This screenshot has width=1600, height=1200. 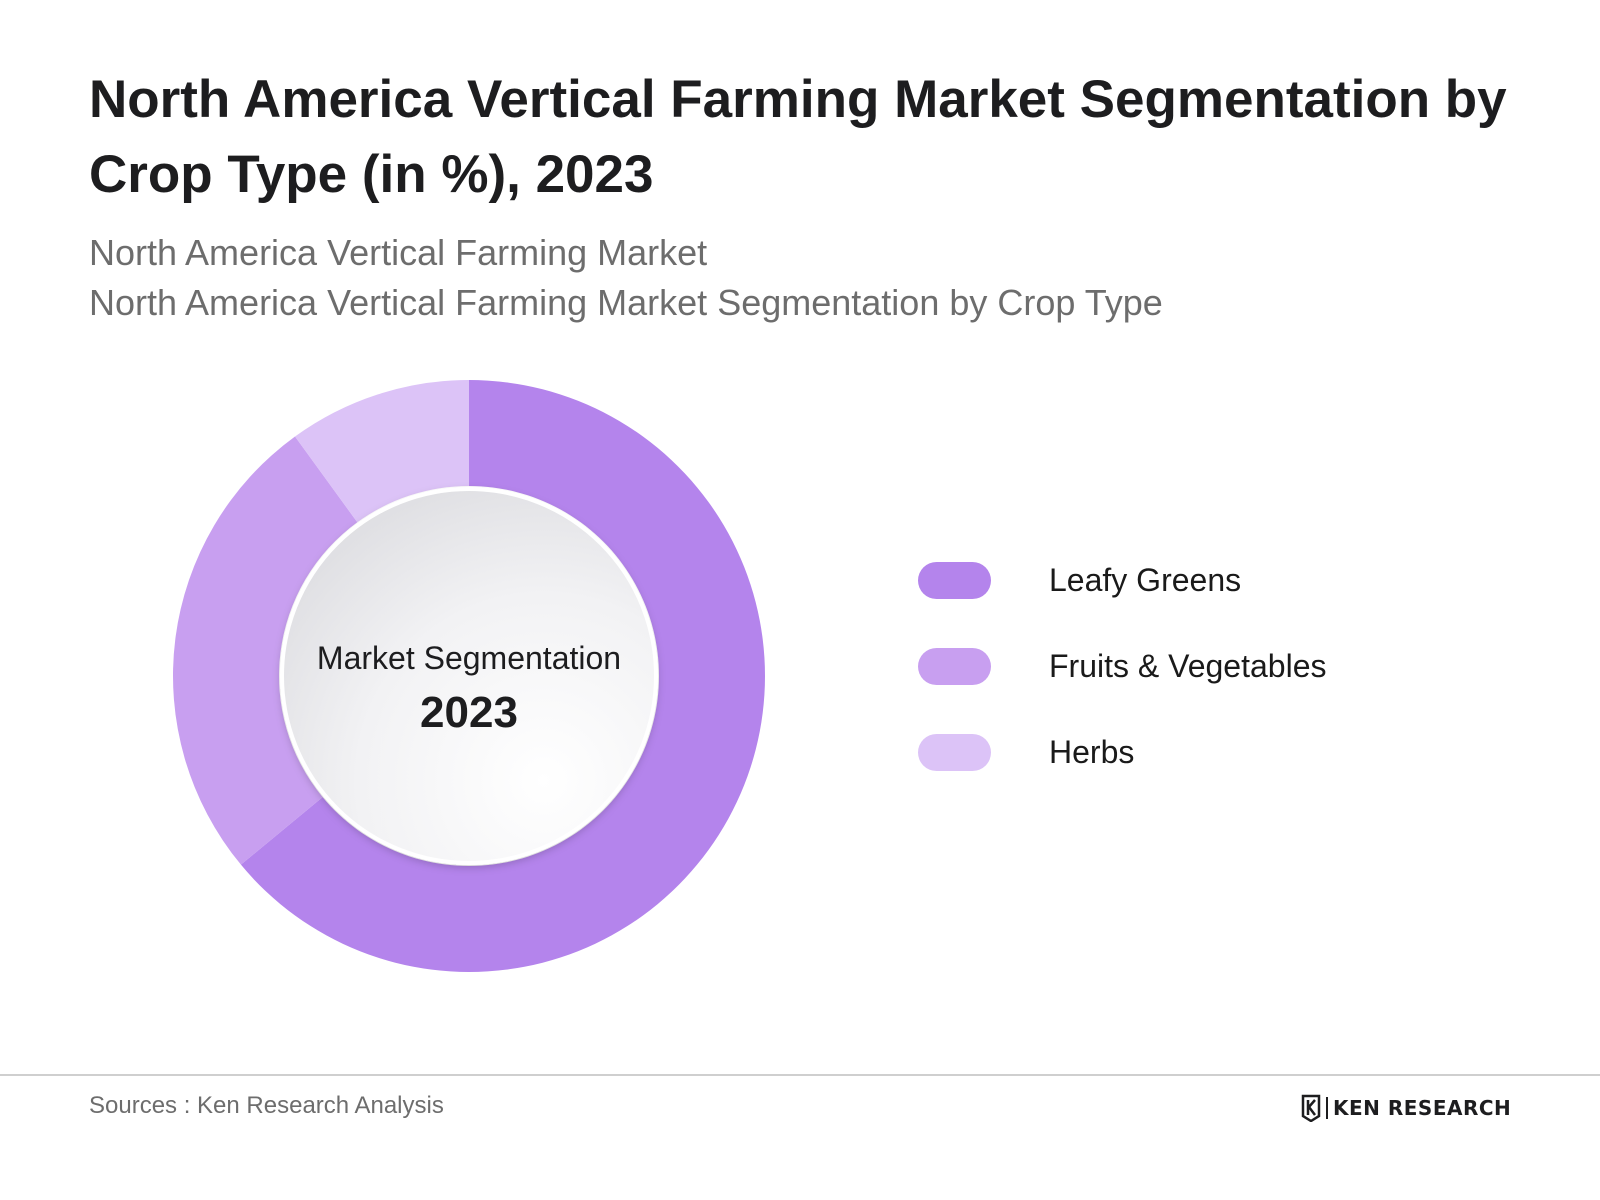 What do you see at coordinates (800, 1075) in the screenshot?
I see `footer-divider` at bounding box center [800, 1075].